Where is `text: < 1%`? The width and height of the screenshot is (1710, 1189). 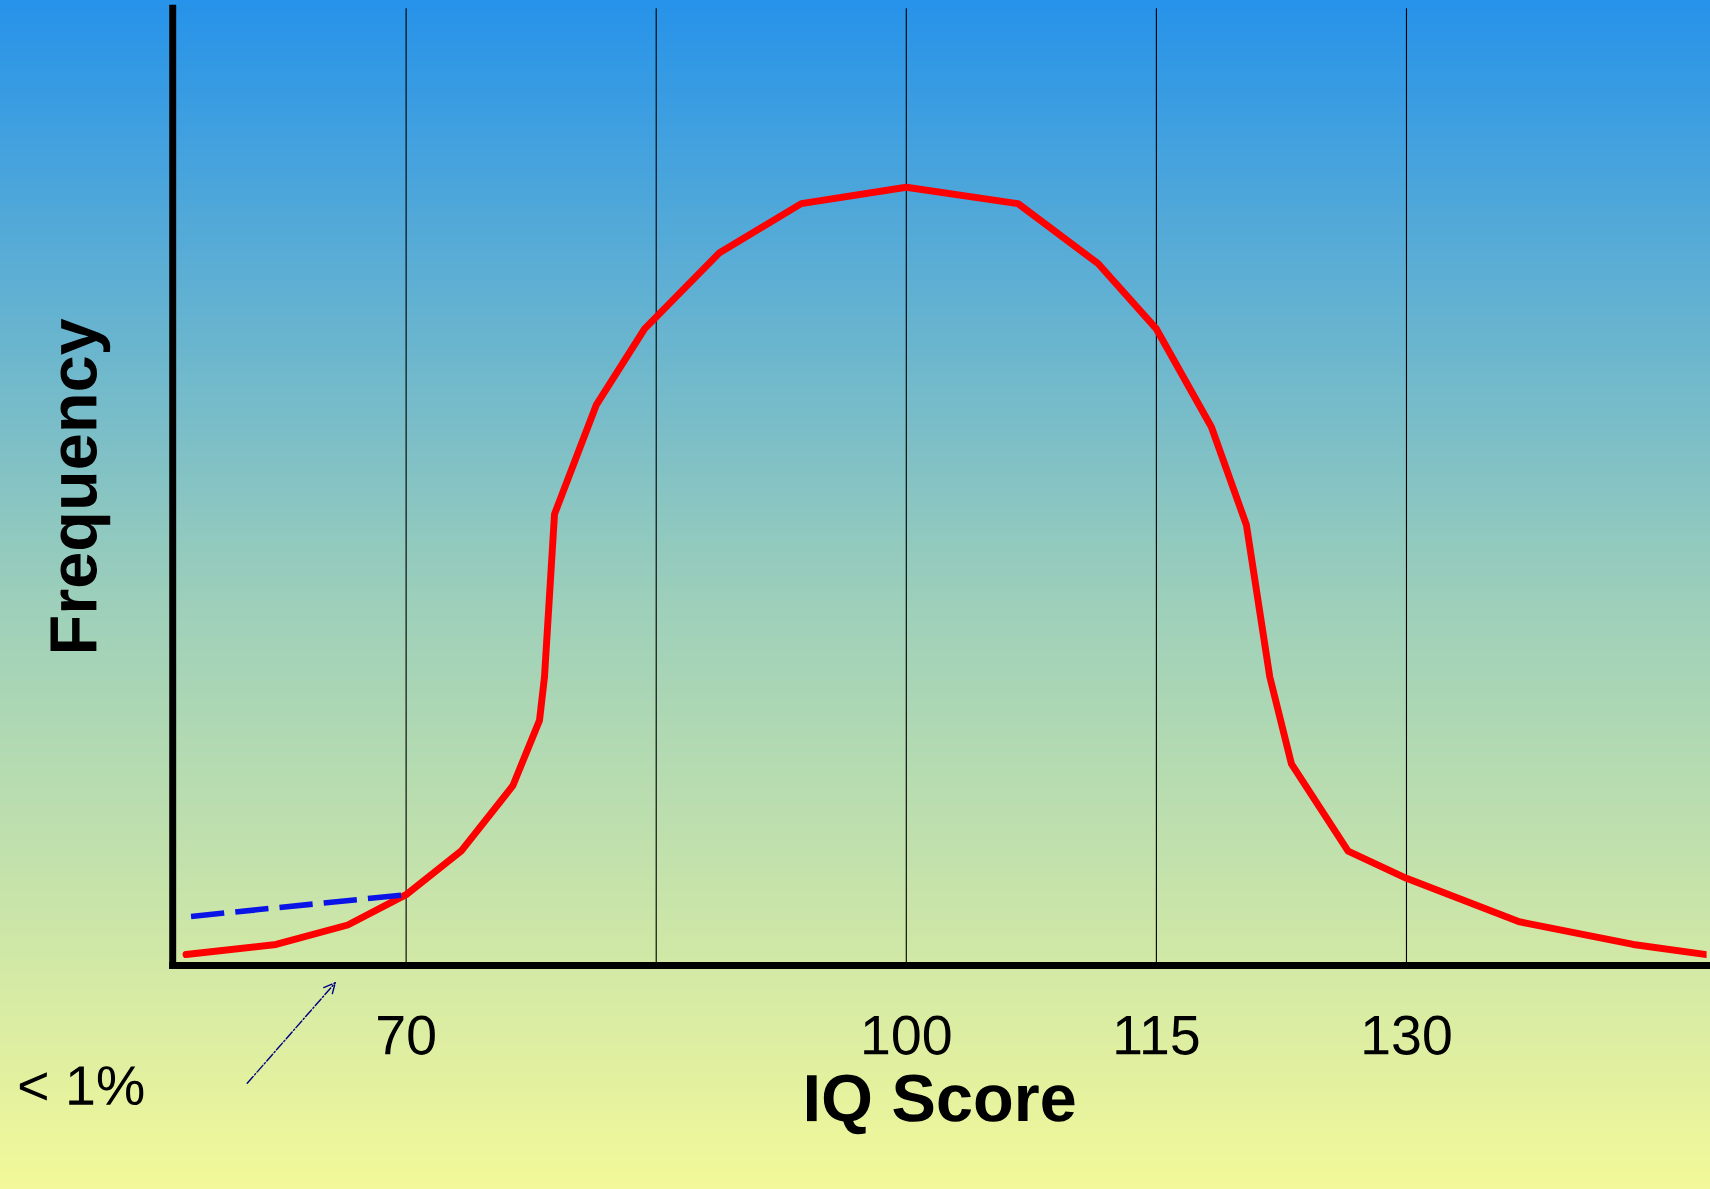 text: < 1% is located at coordinates (81, 1086).